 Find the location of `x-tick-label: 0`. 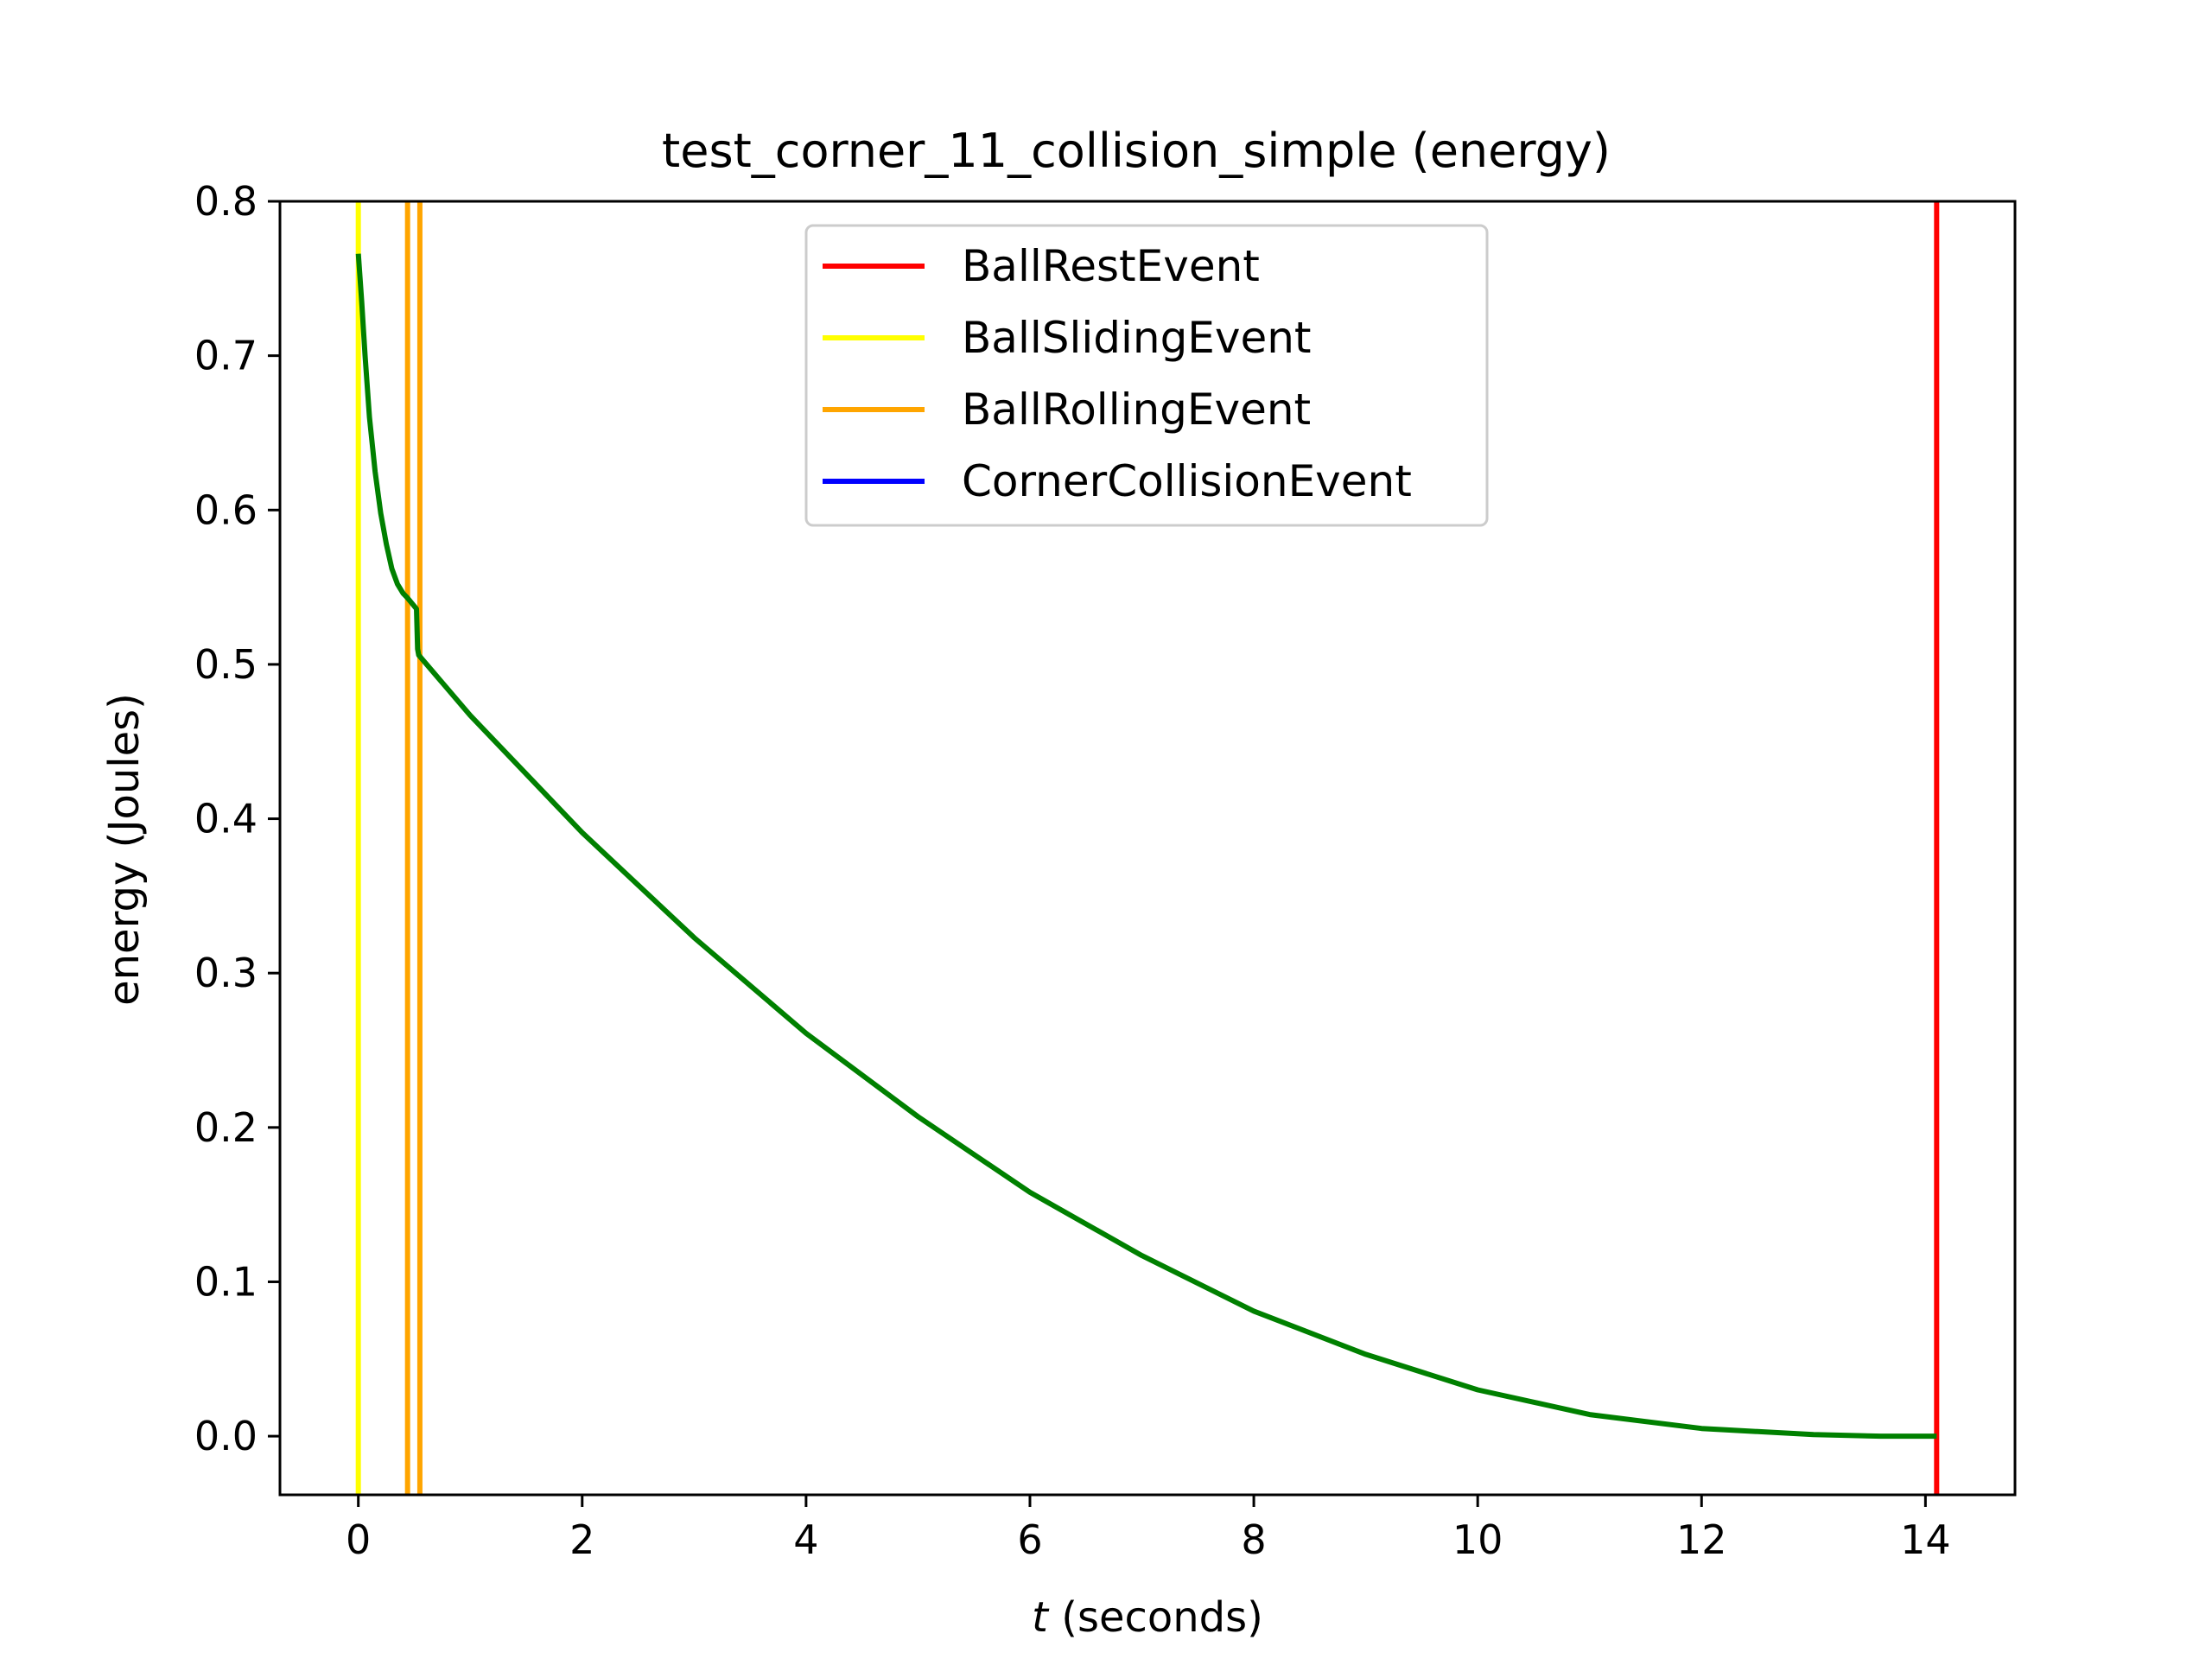

x-tick-label: 0 is located at coordinates (358, 1539).